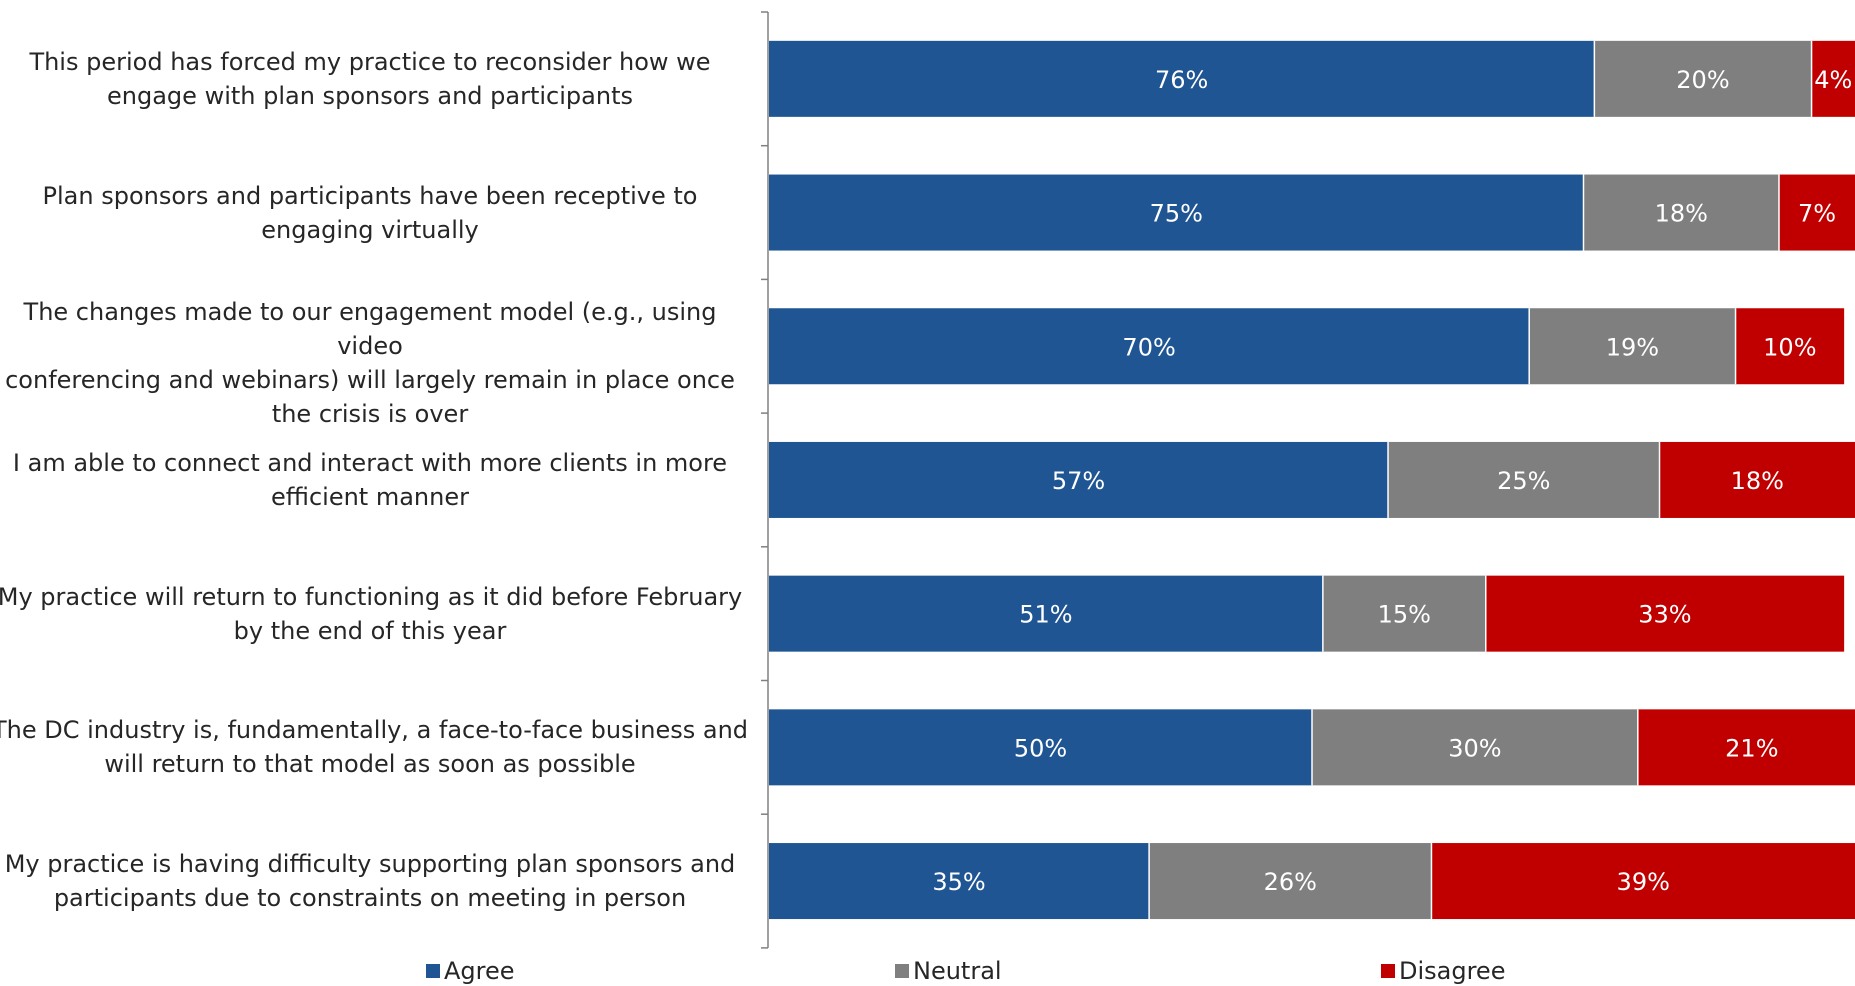 This screenshot has height=986, width=1855. Describe the element at coordinates (1751, 748) in the screenshot. I see `data-label-disagree-6: 21%` at that location.